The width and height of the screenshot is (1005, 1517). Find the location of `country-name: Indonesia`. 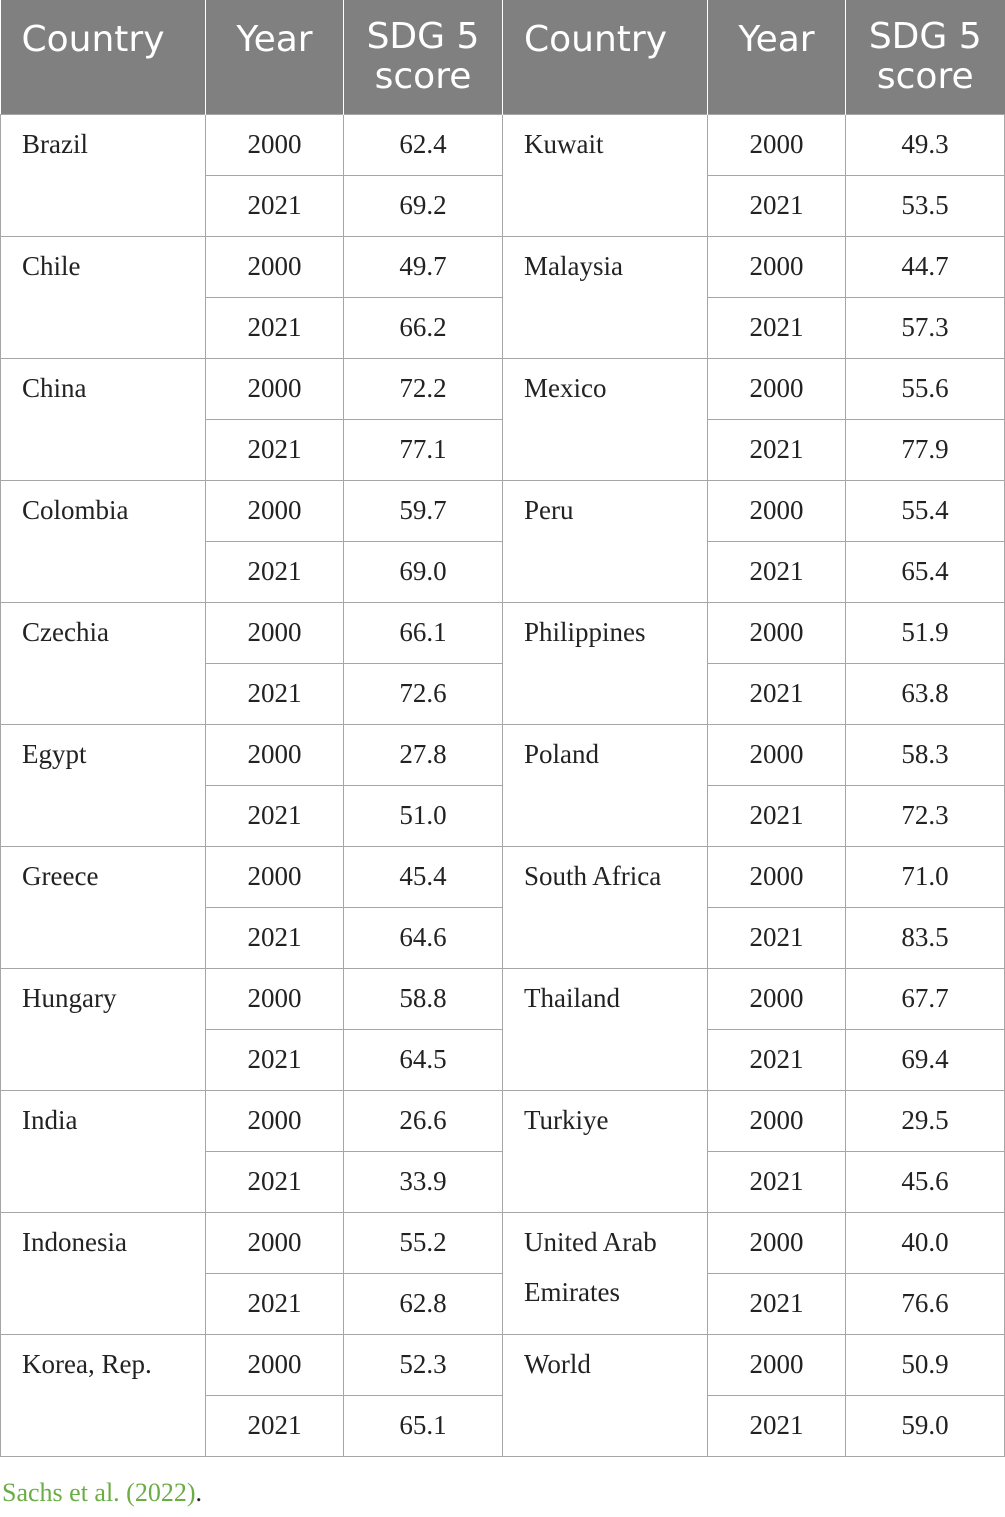

country-name: Indonesia is located at coordinates (74, 1241).